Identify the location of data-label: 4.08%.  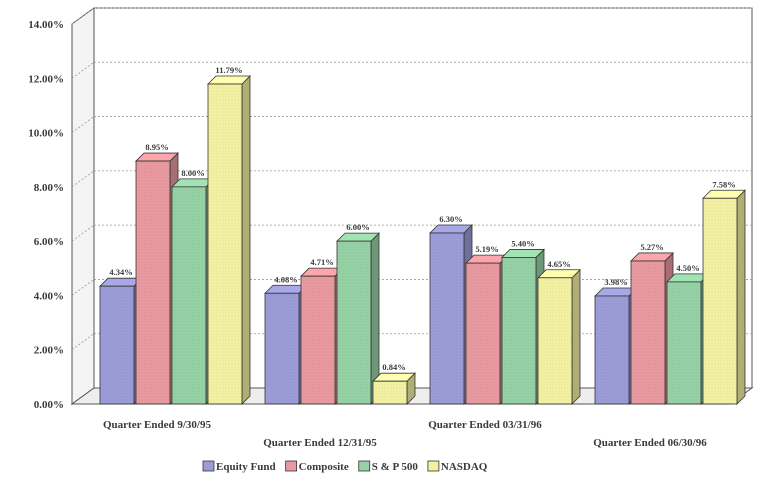
(285, 279).